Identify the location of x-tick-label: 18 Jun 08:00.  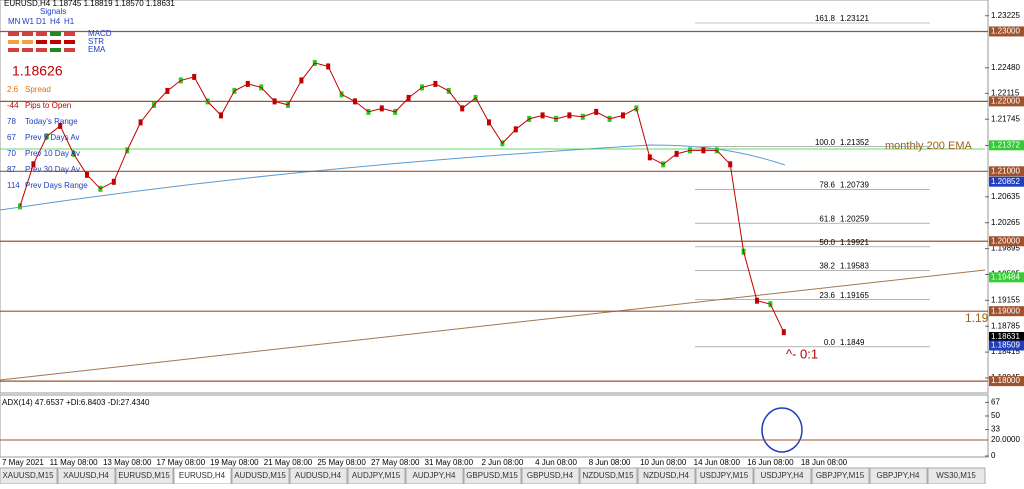
(824, 462).